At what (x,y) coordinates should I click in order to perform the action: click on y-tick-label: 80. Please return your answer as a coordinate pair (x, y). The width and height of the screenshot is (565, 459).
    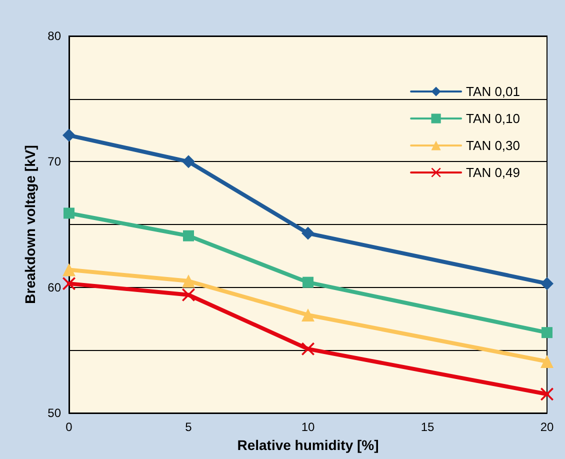
    Looking at the image, I should click on (55, 36).